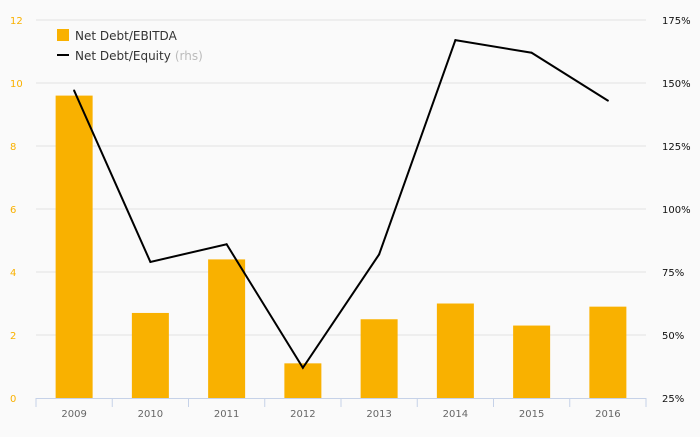 The width and height of the screenshot is (700, 437). Describe the element at coordinates (378, 414) in the screenshot. I see `x-tick-label: 2013` at that location.